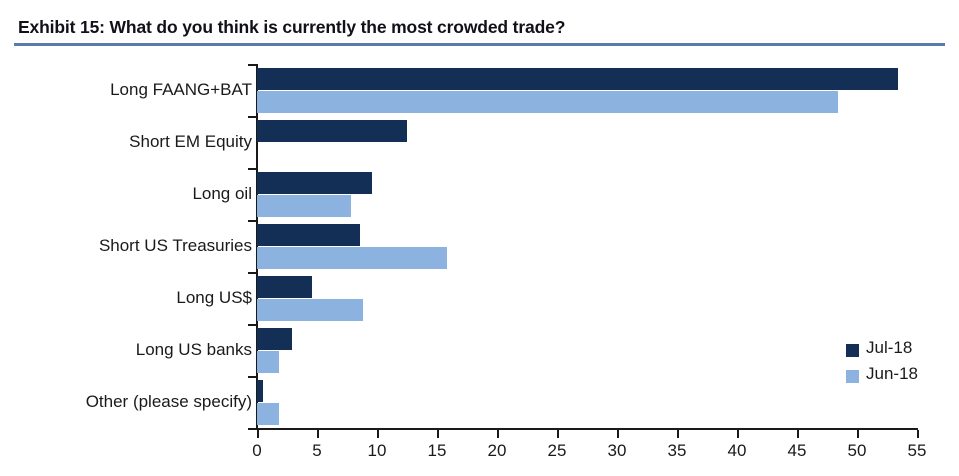 The width and height of the screenshot is (959, 476). I want to click on x-axis-tick-label: 30, so click(617, 450).